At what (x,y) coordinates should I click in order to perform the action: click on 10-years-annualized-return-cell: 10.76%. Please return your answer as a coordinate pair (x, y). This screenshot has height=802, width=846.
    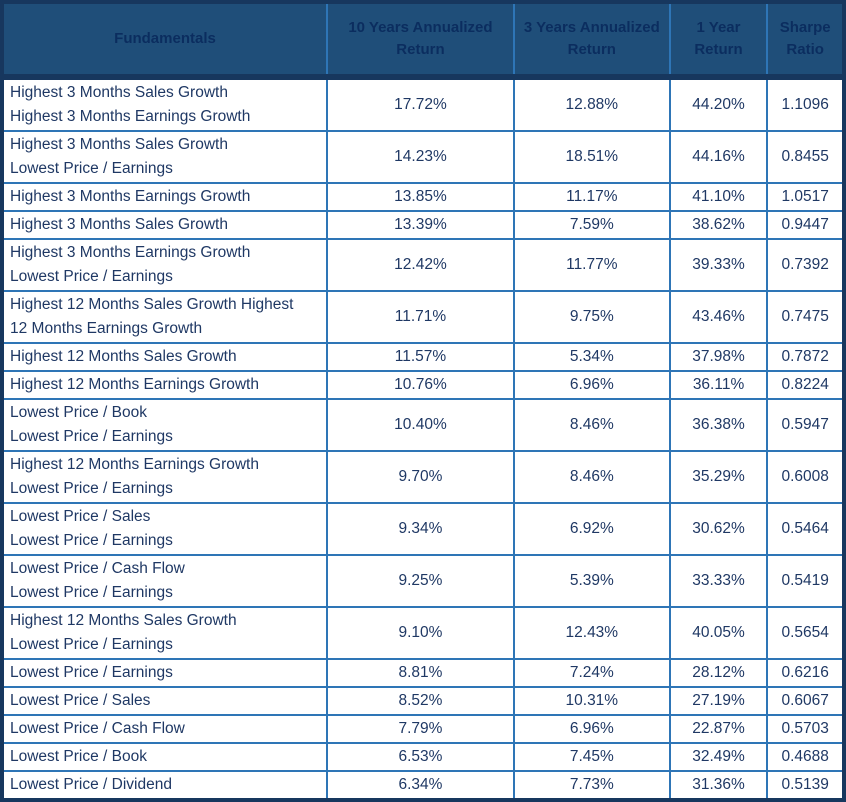
    Looking at the image, I should click on (420, 385).